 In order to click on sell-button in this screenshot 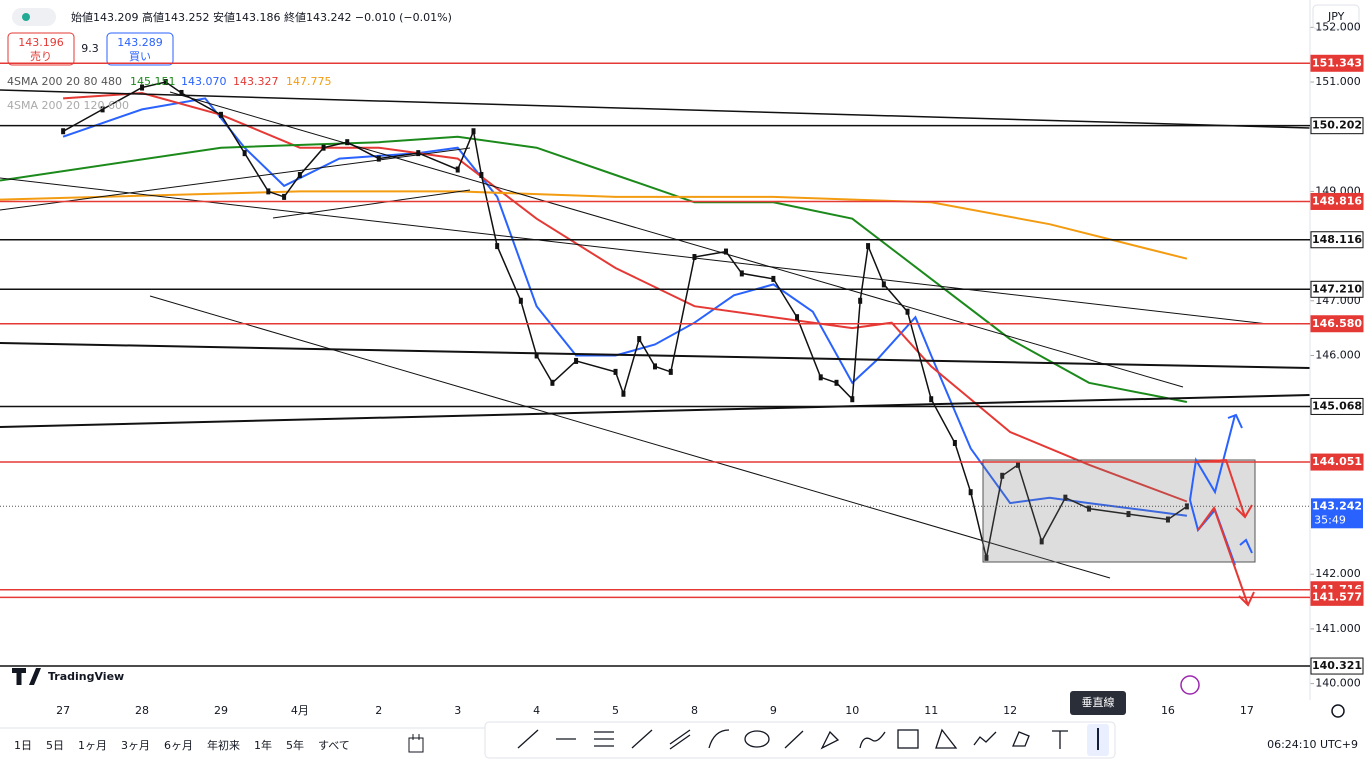, I will do `click(41, 49)`.